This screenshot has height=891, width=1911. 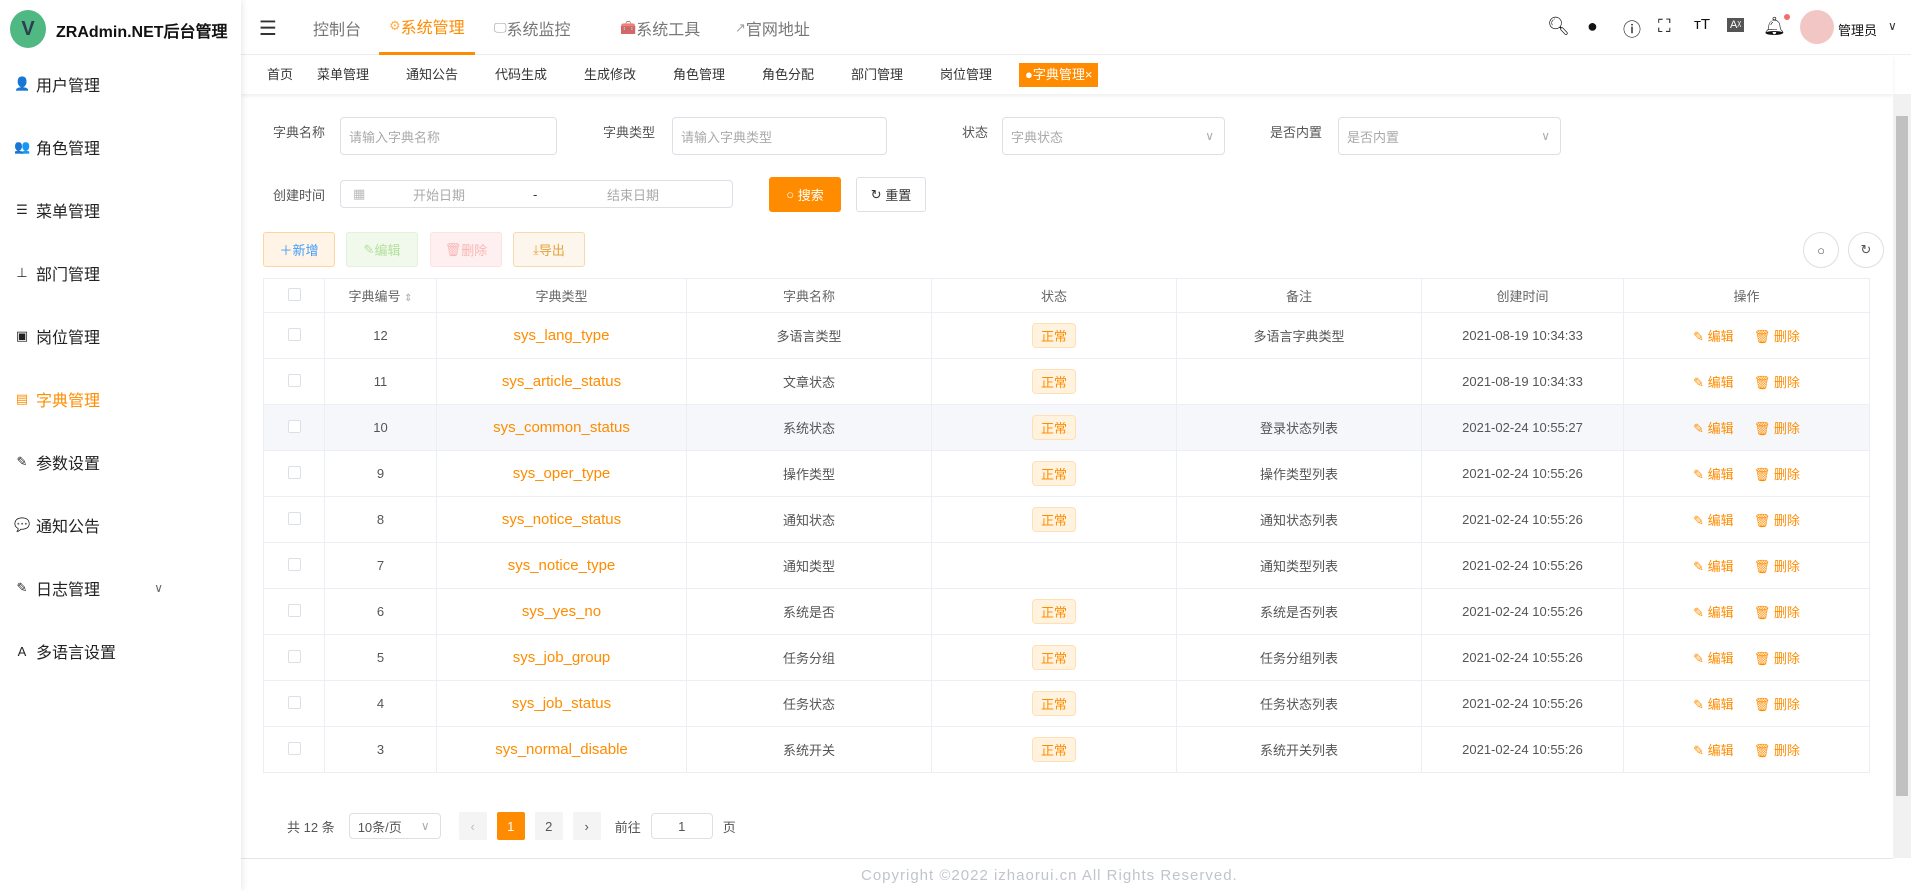 What do you see at coordinates (394, 826) in the screenshot?
I see `page-size-select: 10条/页 ∨` at bounding box center [394, 826].